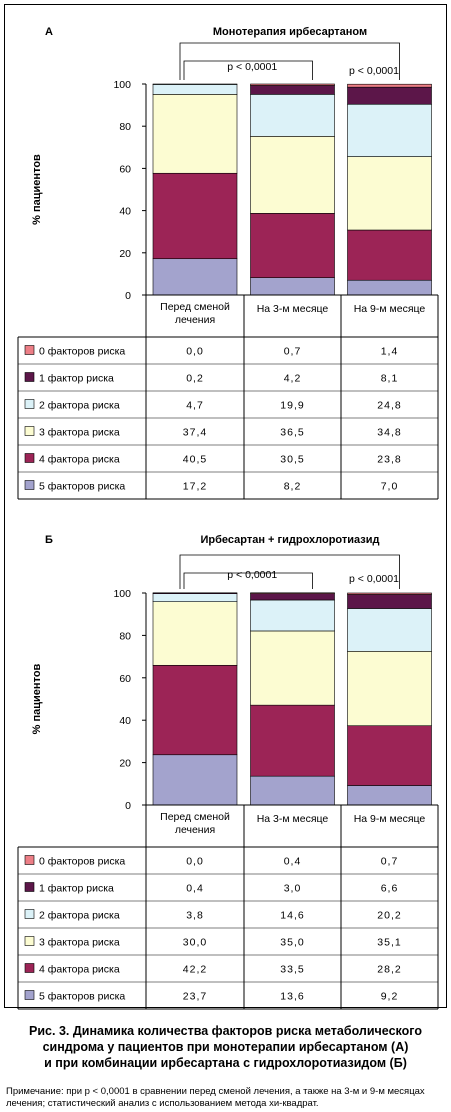 This screenshot has width=451, height=1112. Describe the element at coordinates (49, 32) in the screenshot. I see `panel-label: А` at that location.